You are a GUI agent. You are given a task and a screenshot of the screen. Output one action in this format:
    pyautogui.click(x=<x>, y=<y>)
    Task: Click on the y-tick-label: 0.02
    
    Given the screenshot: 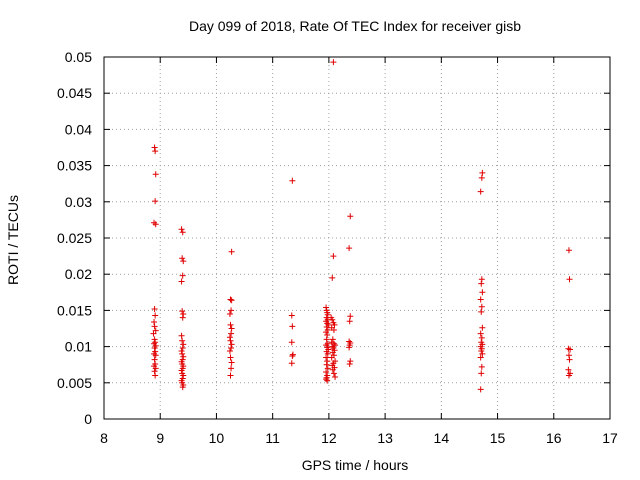 What is the action you would take?
    pyautogui.click(x=78, y=274)
    